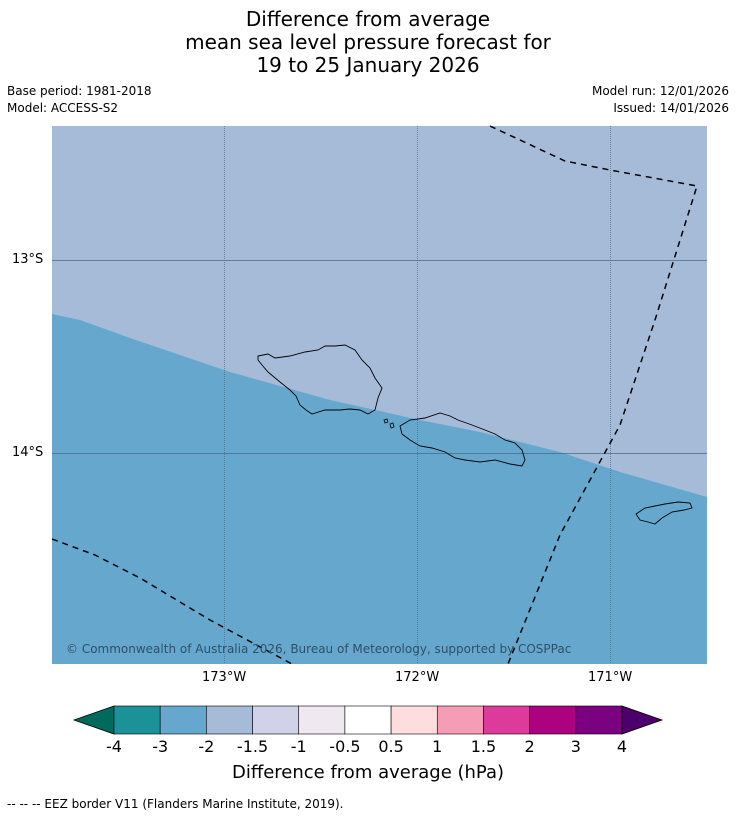  Describe the element at coordinates (660, 91) in the screenshot. I see `model-run: Model run: 12/01/2026` at that location.